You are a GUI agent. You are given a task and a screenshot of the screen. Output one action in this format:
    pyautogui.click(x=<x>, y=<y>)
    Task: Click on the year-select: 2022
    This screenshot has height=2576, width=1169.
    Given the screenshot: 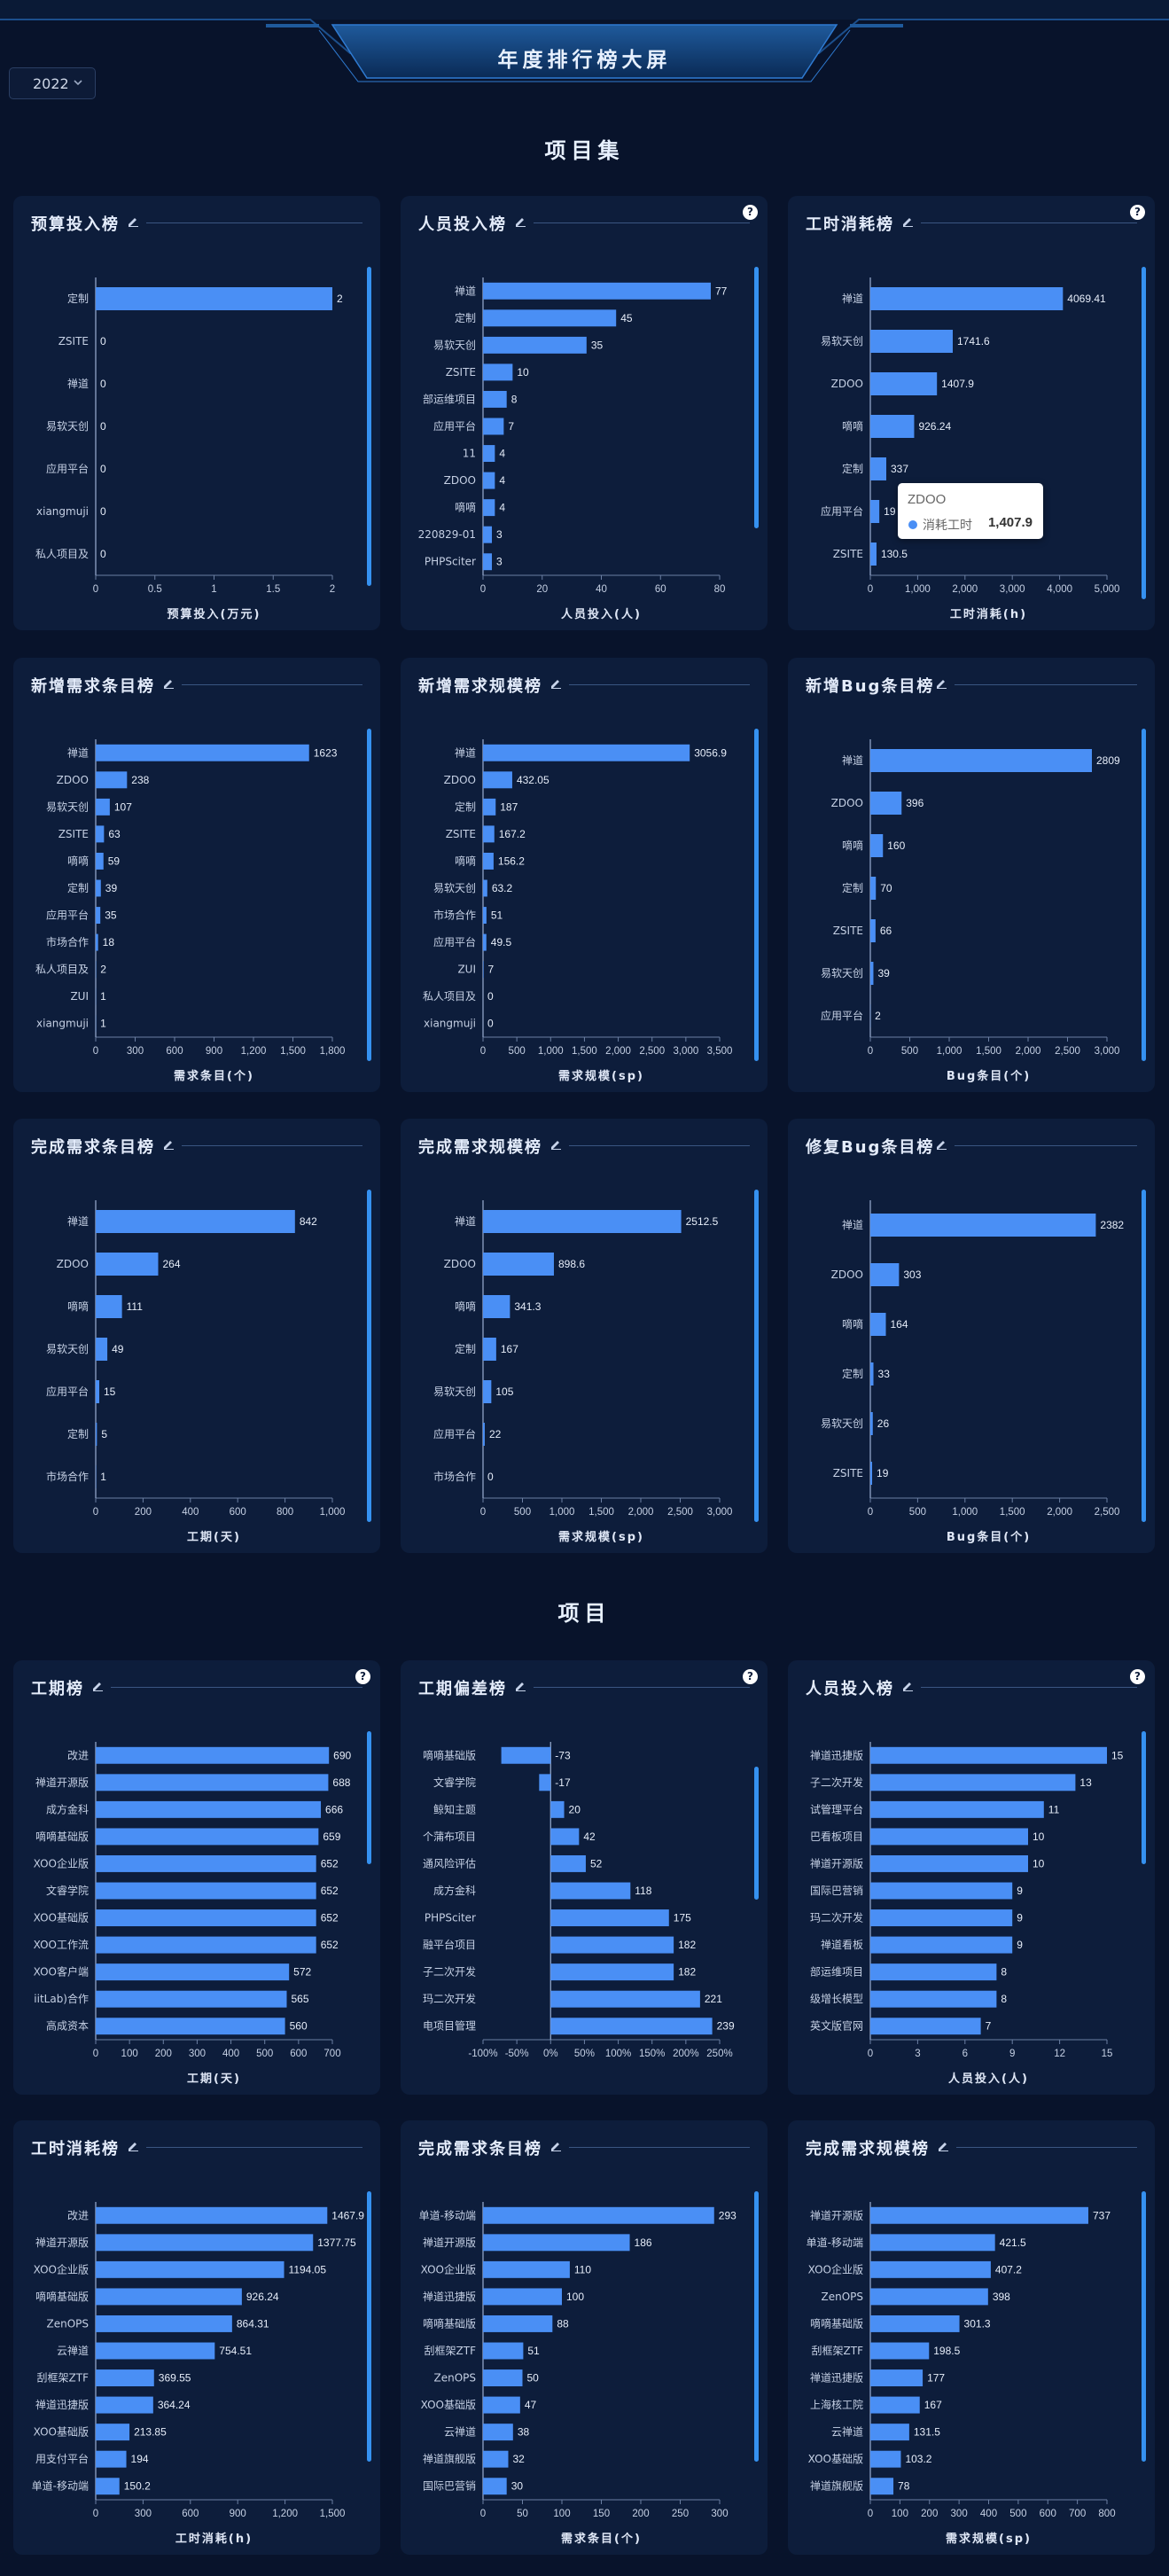 What is the action you would take?
    pyautogui.click(x=52, y=83)
    